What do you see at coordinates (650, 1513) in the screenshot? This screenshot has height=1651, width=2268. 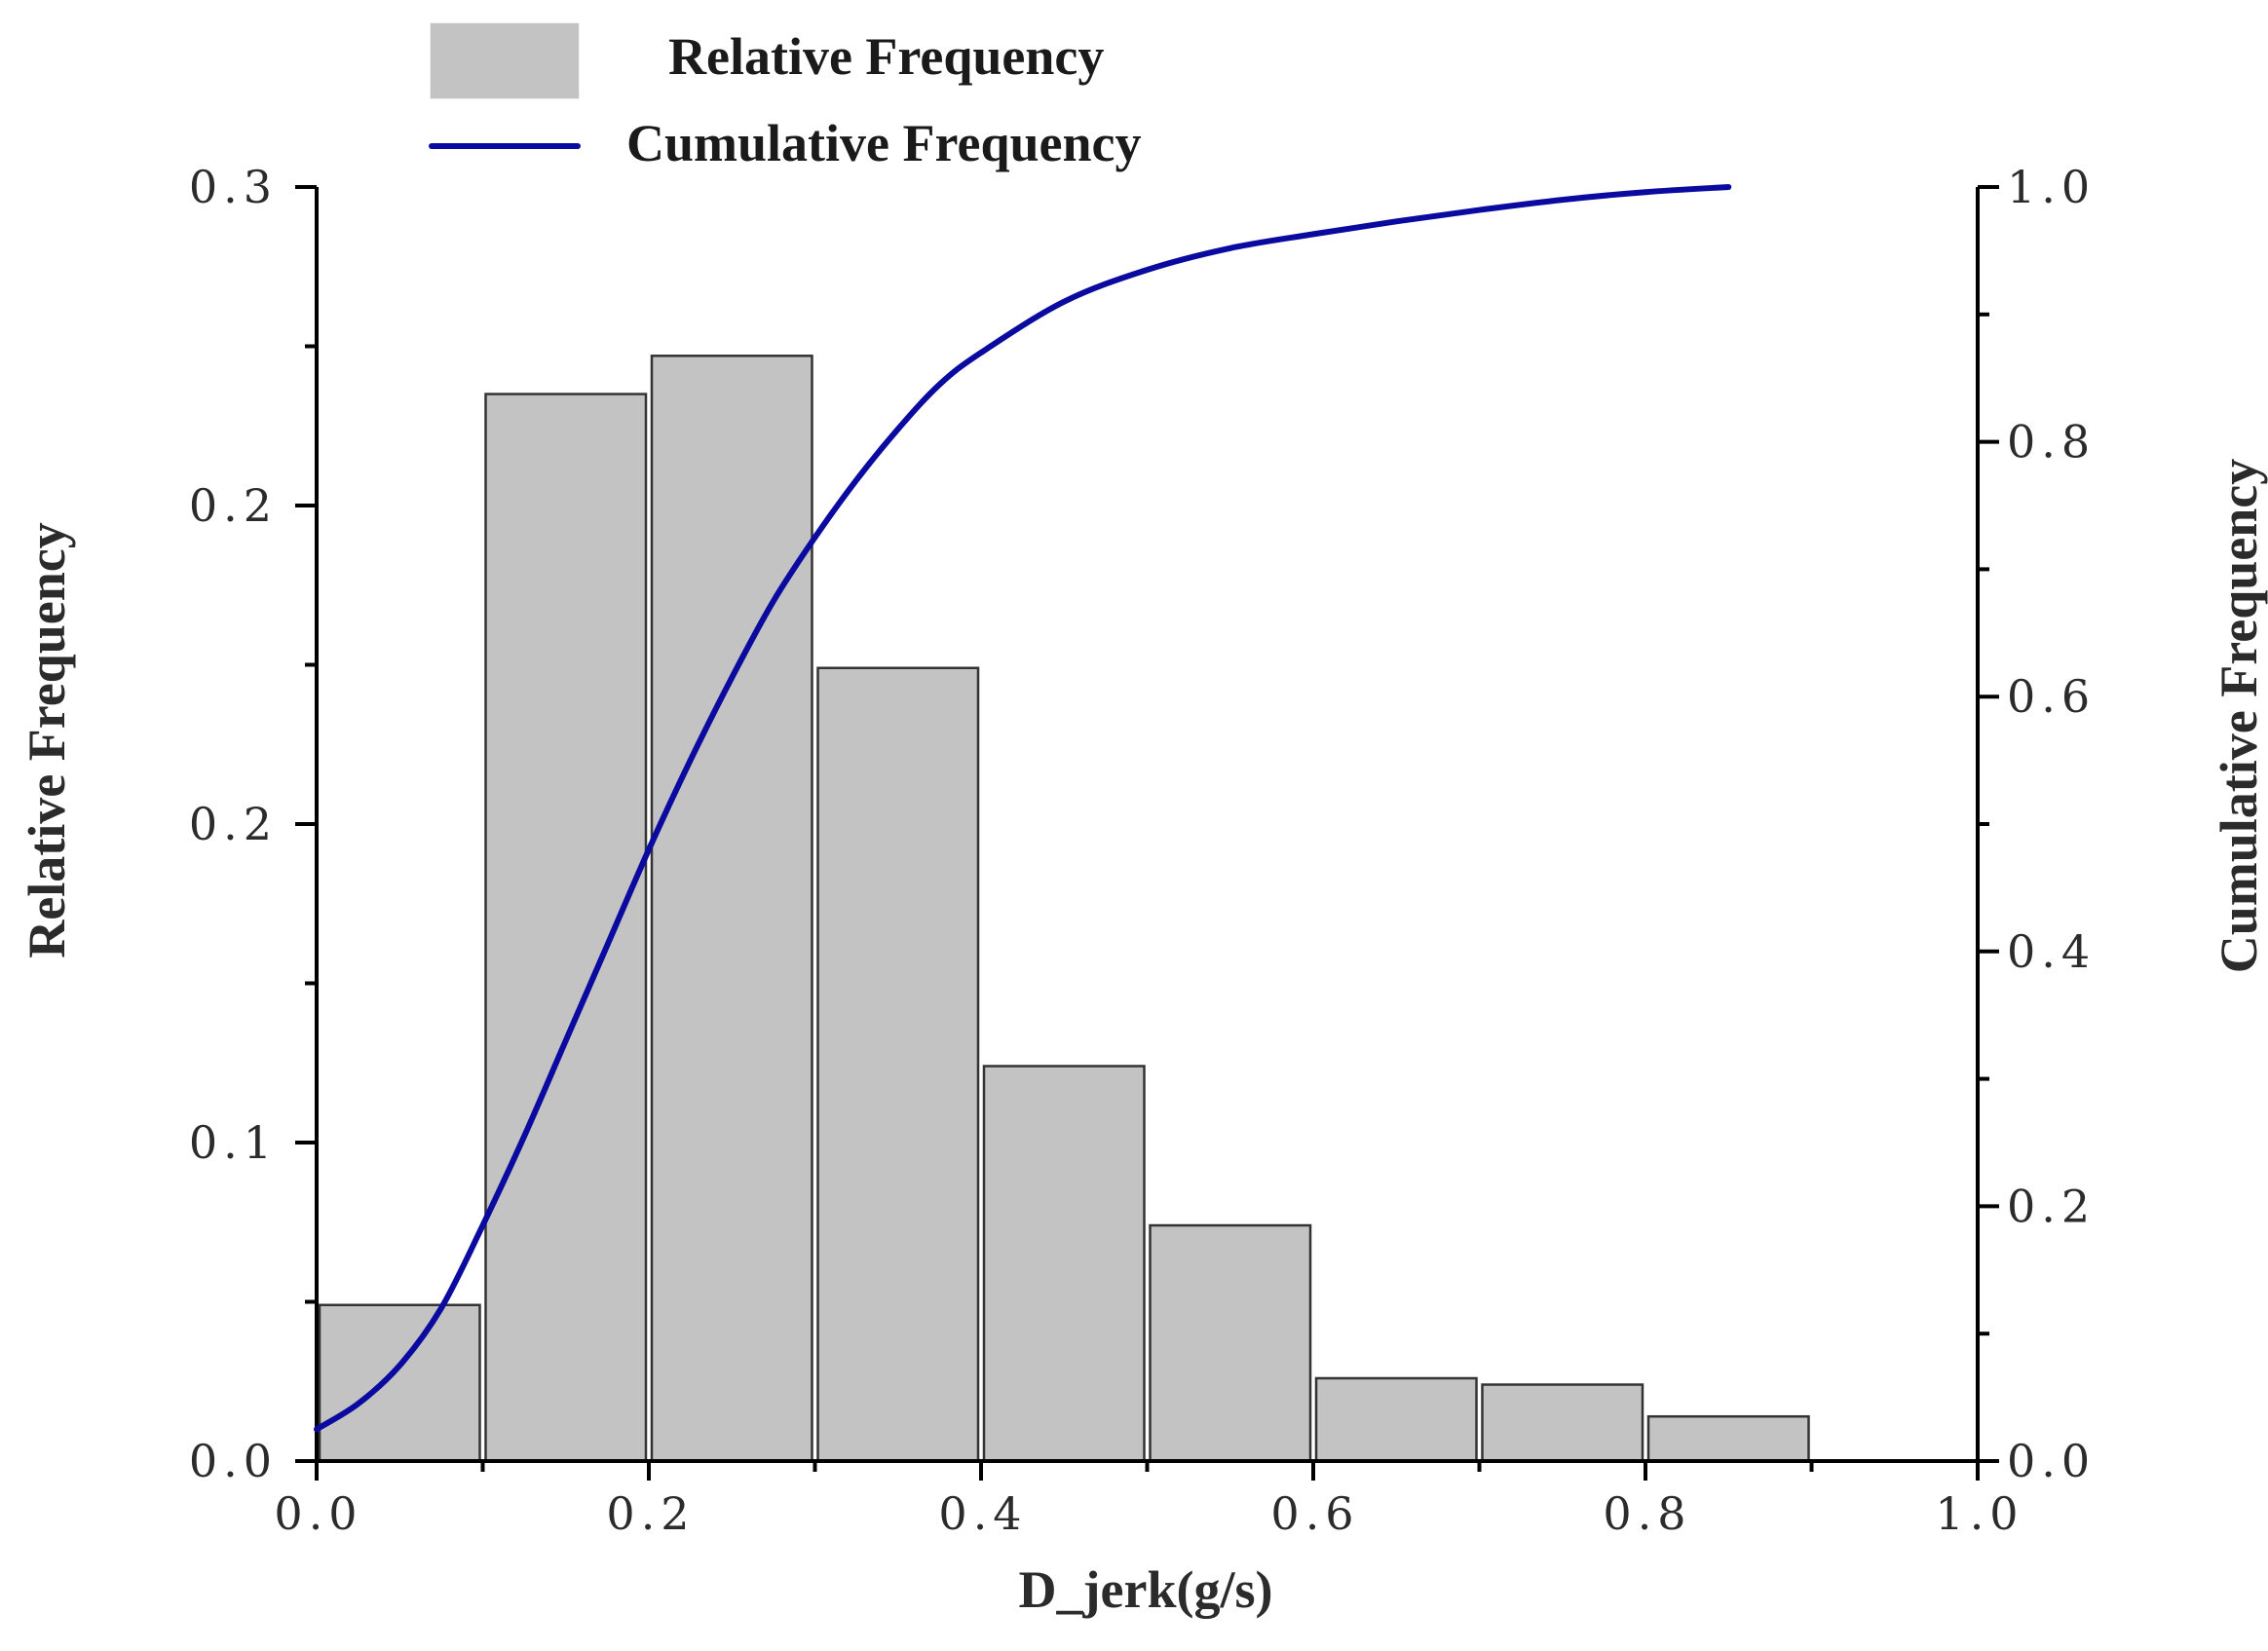 I see `x-tick-label: 0.2` at bounding box center [650, 1513].